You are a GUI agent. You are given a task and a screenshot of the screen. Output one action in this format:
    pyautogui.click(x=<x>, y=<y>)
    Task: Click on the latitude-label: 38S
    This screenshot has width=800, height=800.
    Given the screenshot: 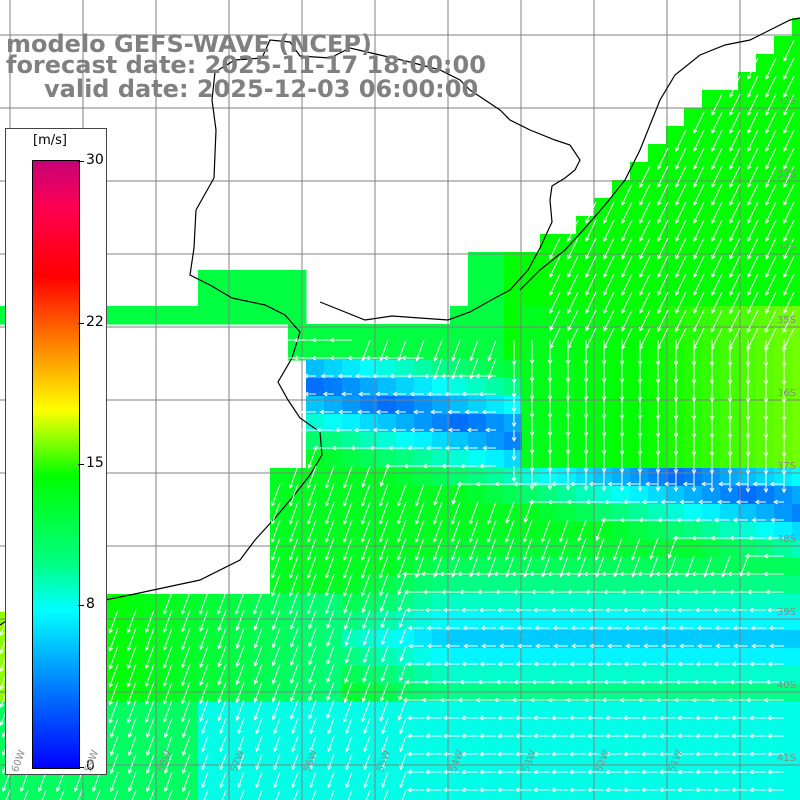 What is the action you would take?
    pyautogui.click(x=786, y=539)
    